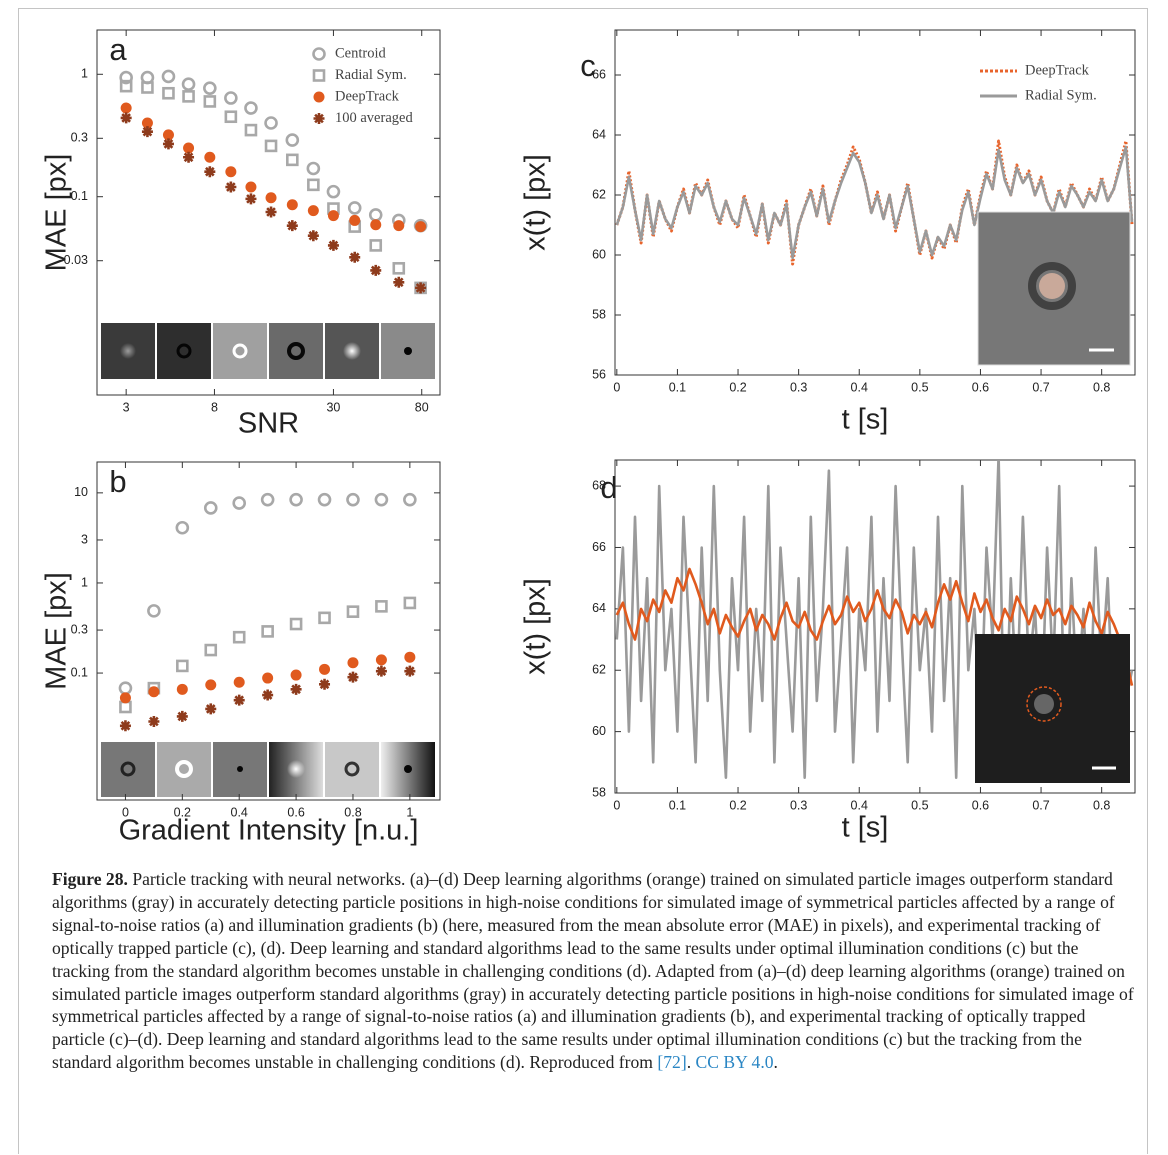 This screenshot has height=1155, width=1168. I want to click on y-tick-label: 1, so click(84, 582).